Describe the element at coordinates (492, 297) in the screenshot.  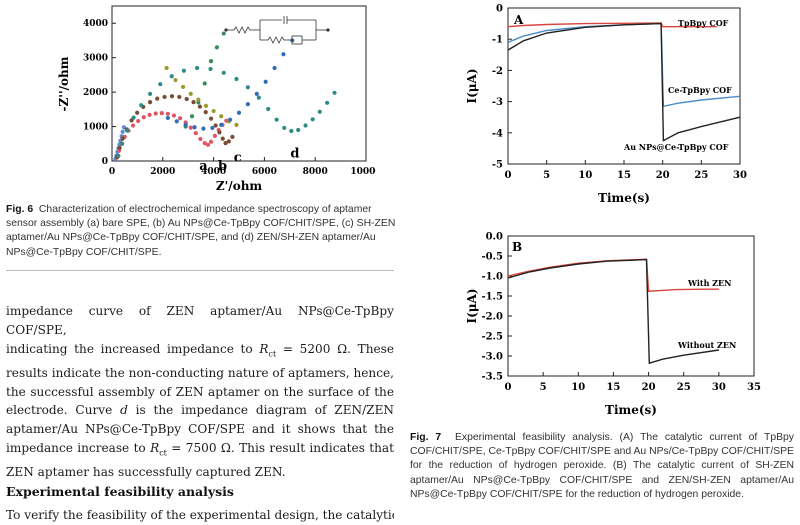
I see `fig7b-y-tick-label: -1.5` at that location.